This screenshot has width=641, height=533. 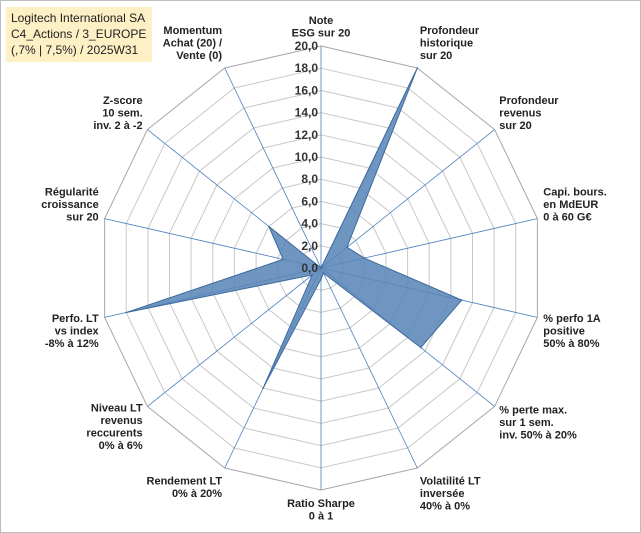 I want to click on tick-label: 4,0, so click(x=309, y=224).